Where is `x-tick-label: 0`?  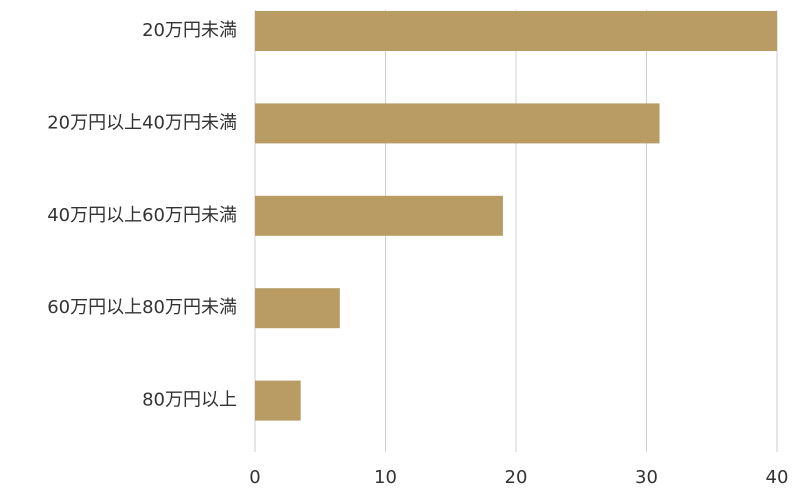 x-tick-label: 0 is located at coordinates (254, 477).